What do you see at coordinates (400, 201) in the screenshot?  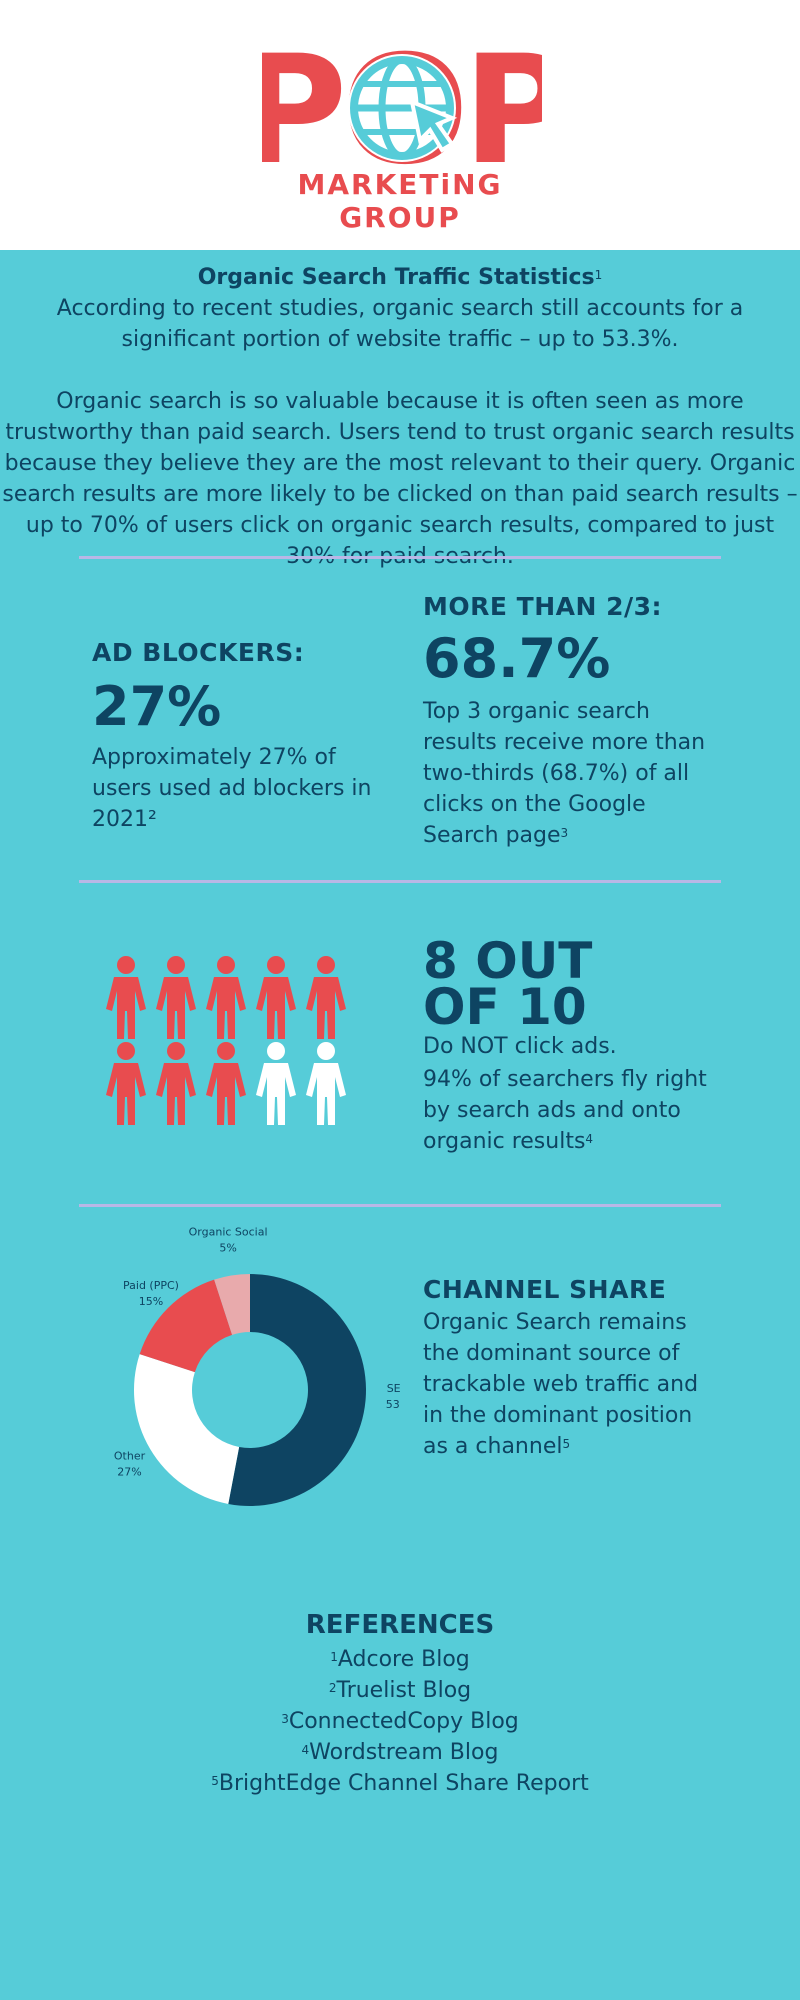 I see `logo-subtitle: MARKETiNG GROUP` at bounding box center [400, 201].